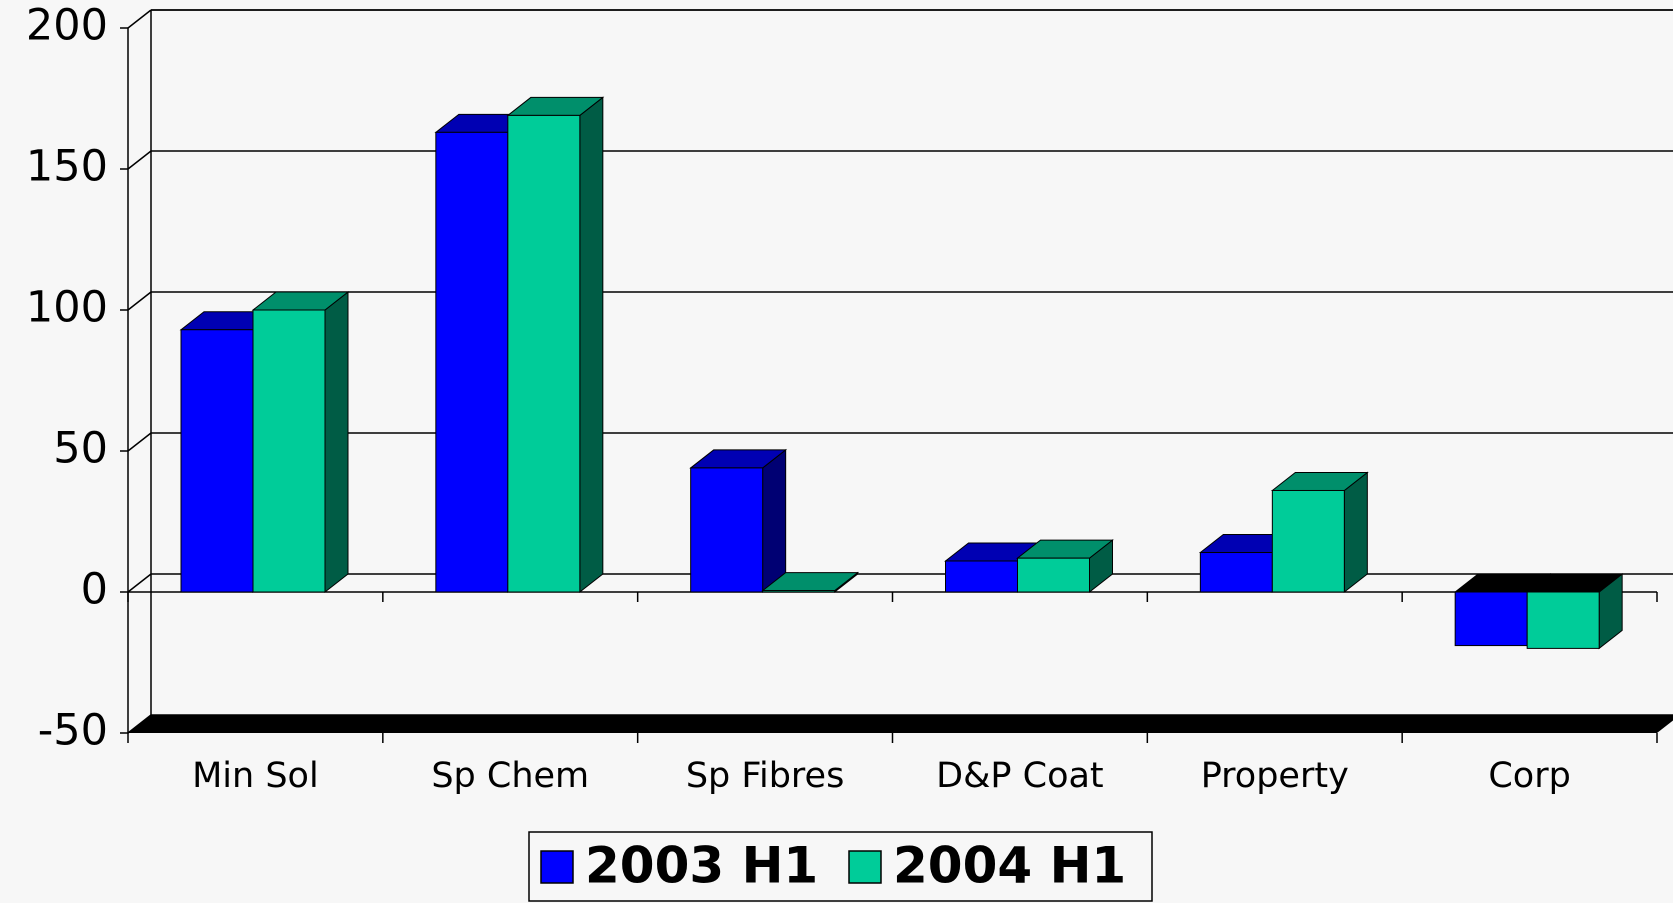 This screenshot has width=1673, height=903. I want to click on y-tick-label: 150, so click(67, 167).